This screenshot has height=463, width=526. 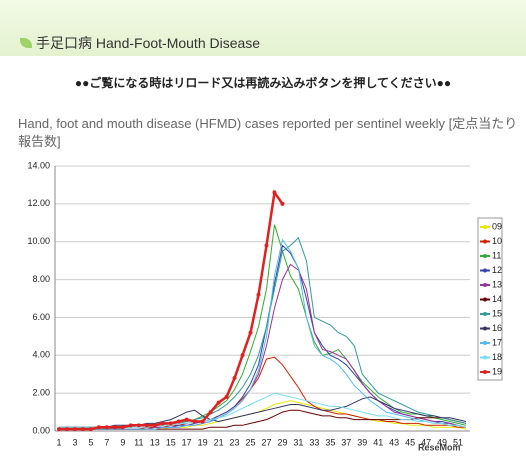 I want to click on x-tick-label: 37, so click(x=346, y=442).